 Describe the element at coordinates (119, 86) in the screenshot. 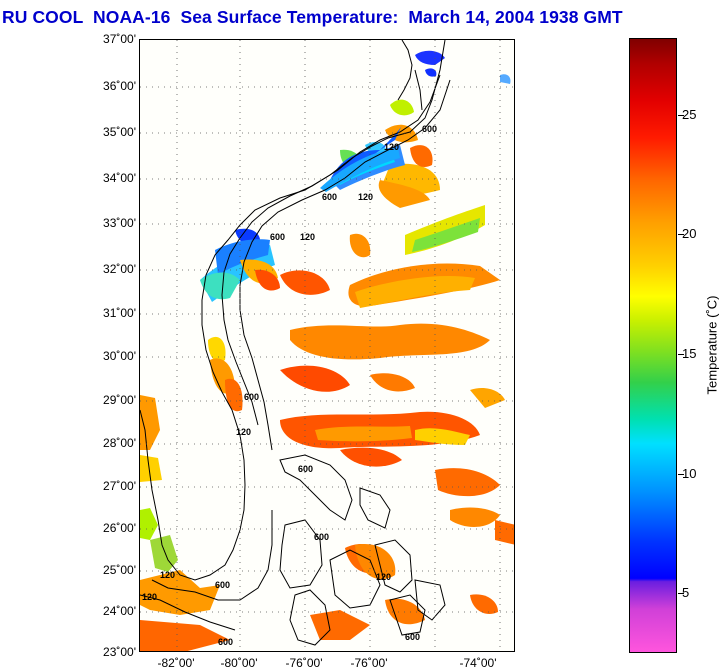

I see `latitude-label: 36˚00'` at that location.